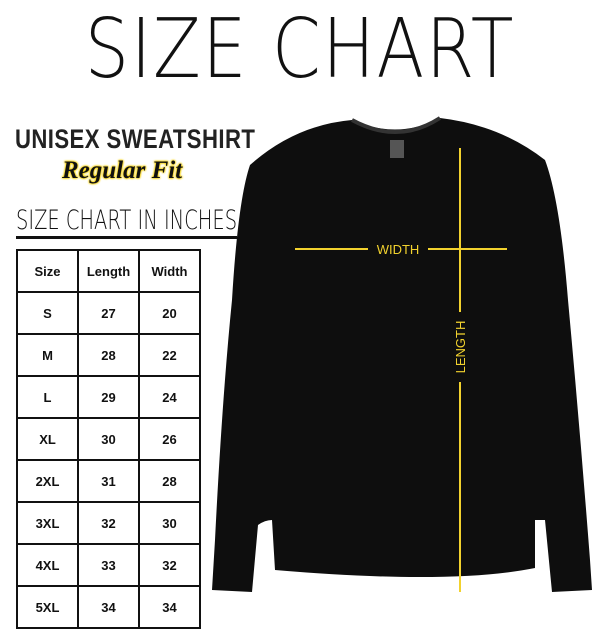  I want to click on chart-heading: SIZE CHART IN INCHES, so click(127, 222).